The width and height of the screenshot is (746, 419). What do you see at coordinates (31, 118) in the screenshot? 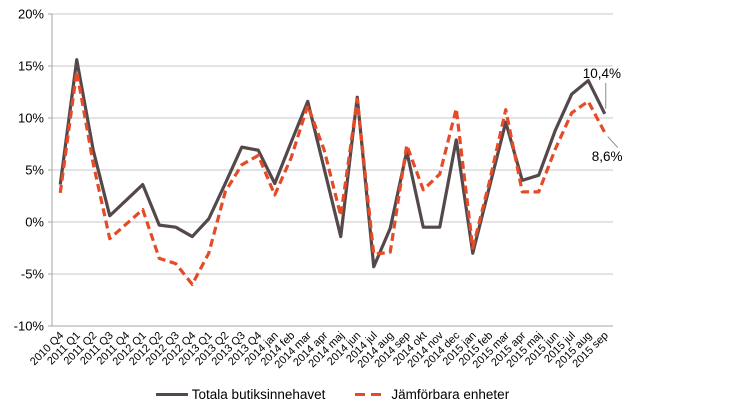
I see `y-tick-label: 10%` at bounding box center [31, 118].